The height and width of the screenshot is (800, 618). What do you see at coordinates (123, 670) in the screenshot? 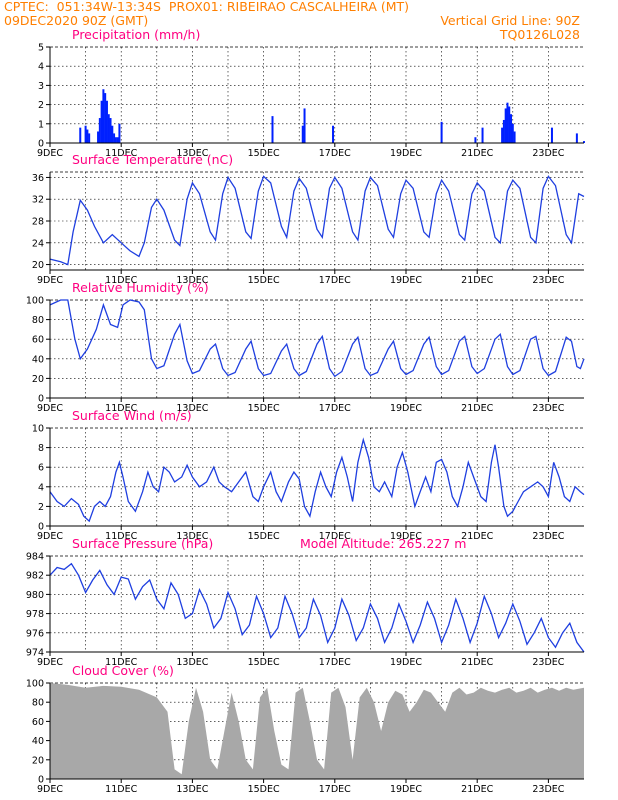
I see `panel-title: Cloud Cover (%)` at bounding box center [123, 670].